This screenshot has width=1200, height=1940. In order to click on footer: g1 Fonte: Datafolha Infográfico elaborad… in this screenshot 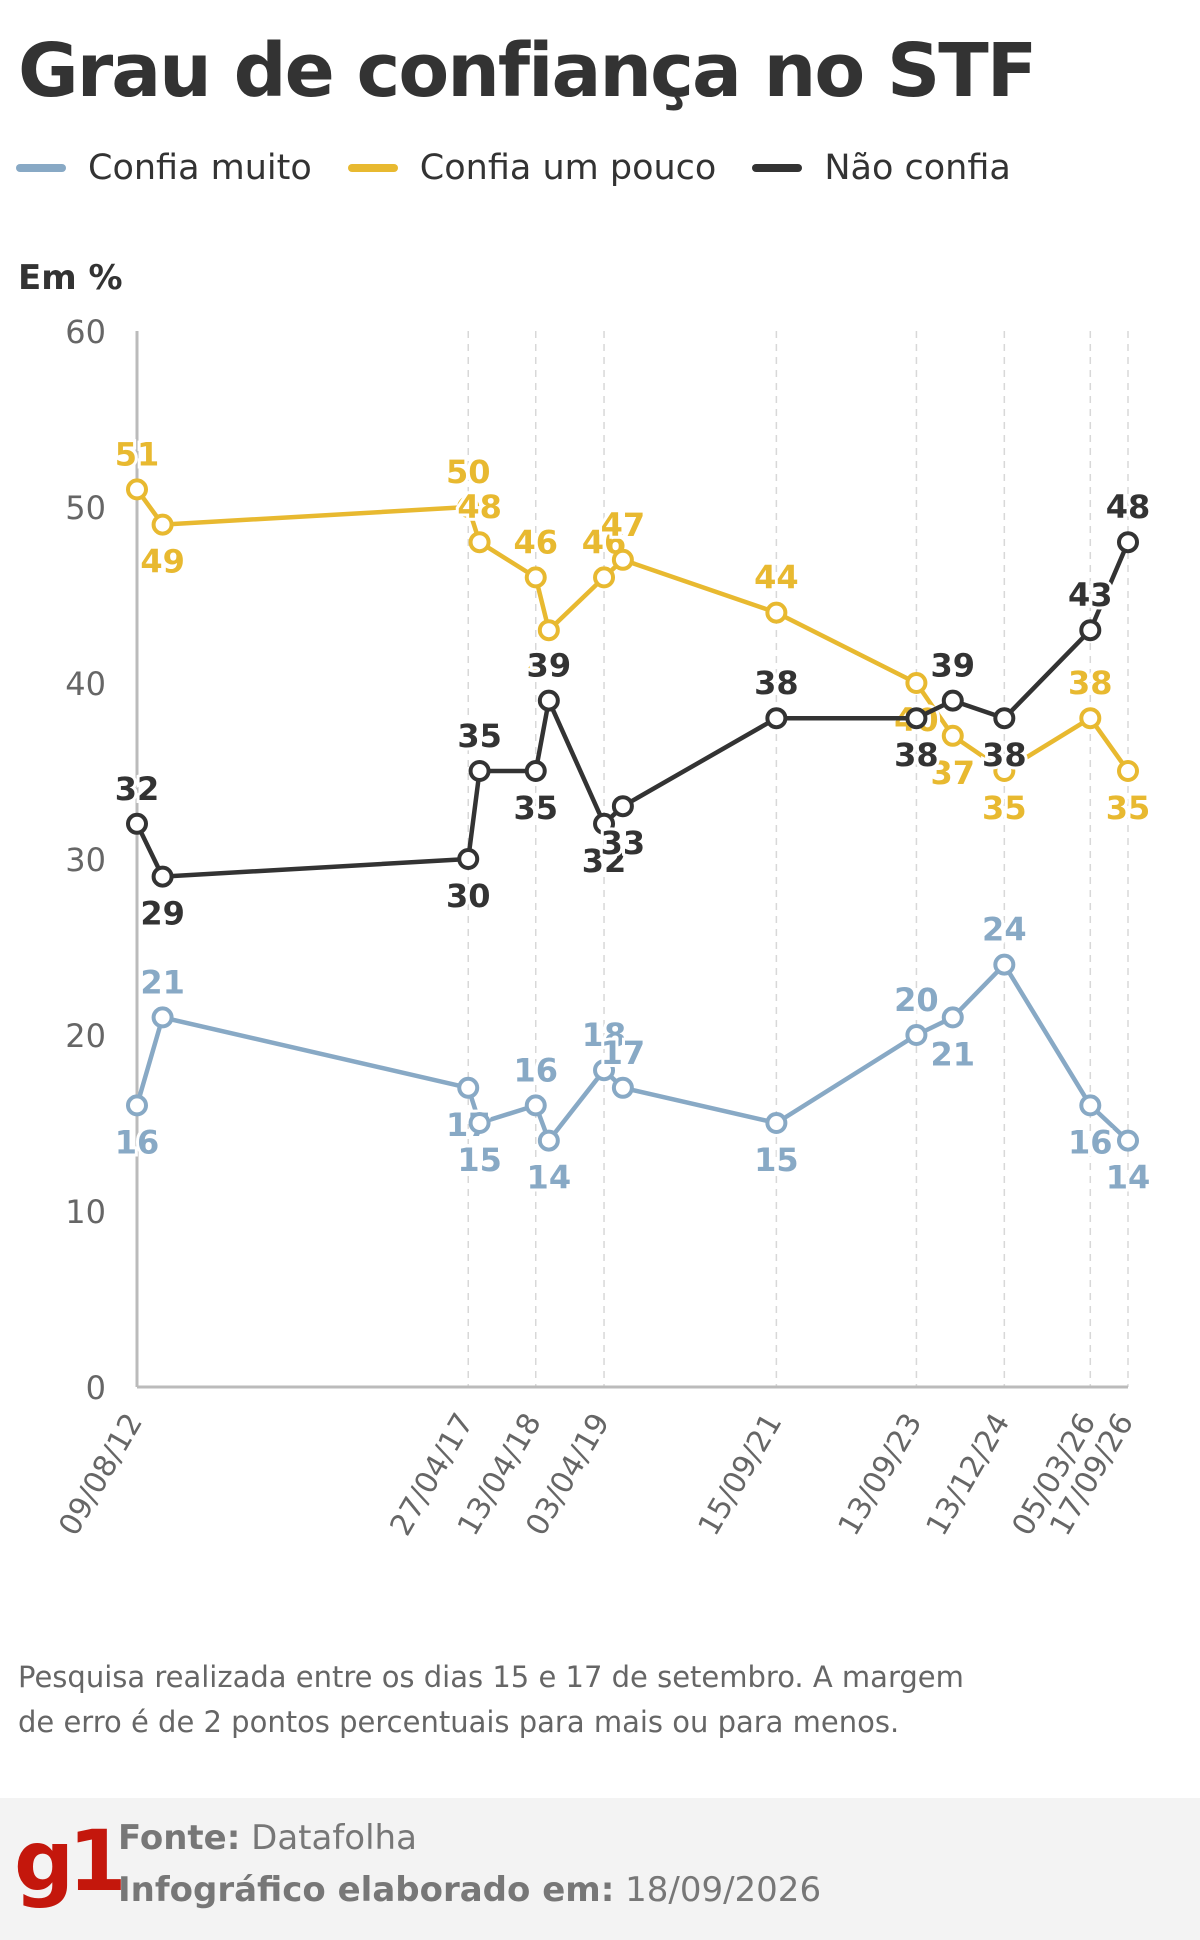, I will do `click(600, 1869)`.